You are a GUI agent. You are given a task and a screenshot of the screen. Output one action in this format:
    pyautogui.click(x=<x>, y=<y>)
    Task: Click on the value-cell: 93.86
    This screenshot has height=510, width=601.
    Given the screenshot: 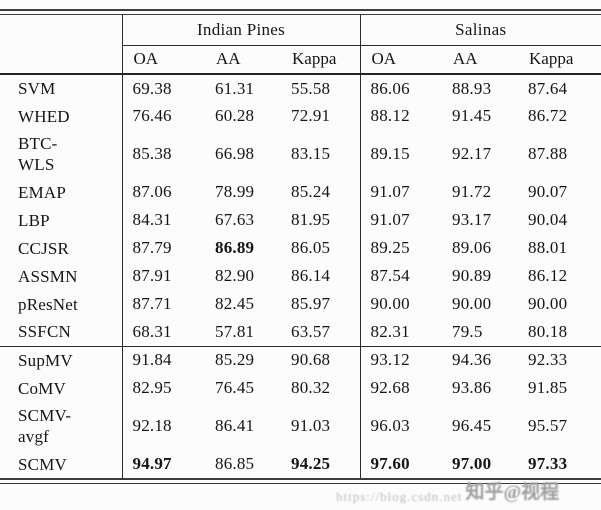 What is the action you would take?
    pyautogui.click(x=472, y=387)
    